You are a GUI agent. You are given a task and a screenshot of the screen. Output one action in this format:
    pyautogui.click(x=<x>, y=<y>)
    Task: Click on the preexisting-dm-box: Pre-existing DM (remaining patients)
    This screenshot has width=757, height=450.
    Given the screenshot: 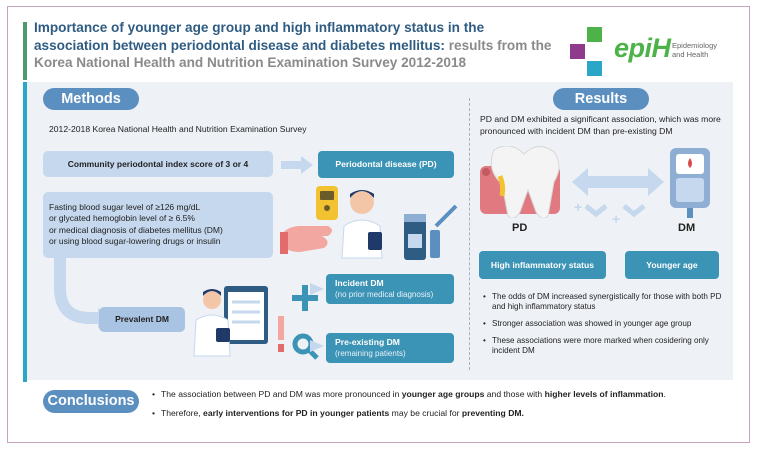 What is the action you would take?
    pyautogui.click(x=390, y=348)
    